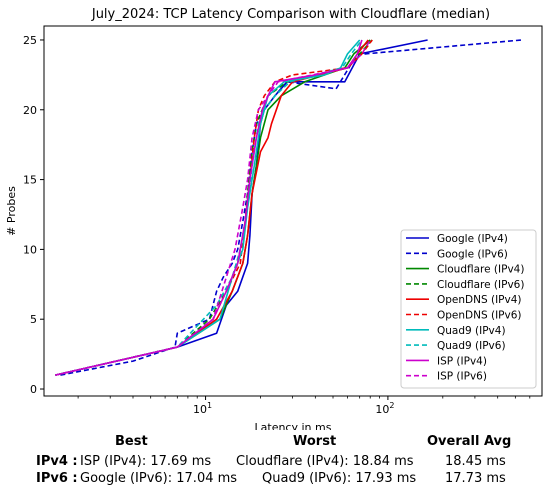 The width and height of the screenshot is (548, 496). What do you see at coordinates (33, 319) in the screenshot?
I see `y-tick-label: 5` at bounding box center [33, 319].